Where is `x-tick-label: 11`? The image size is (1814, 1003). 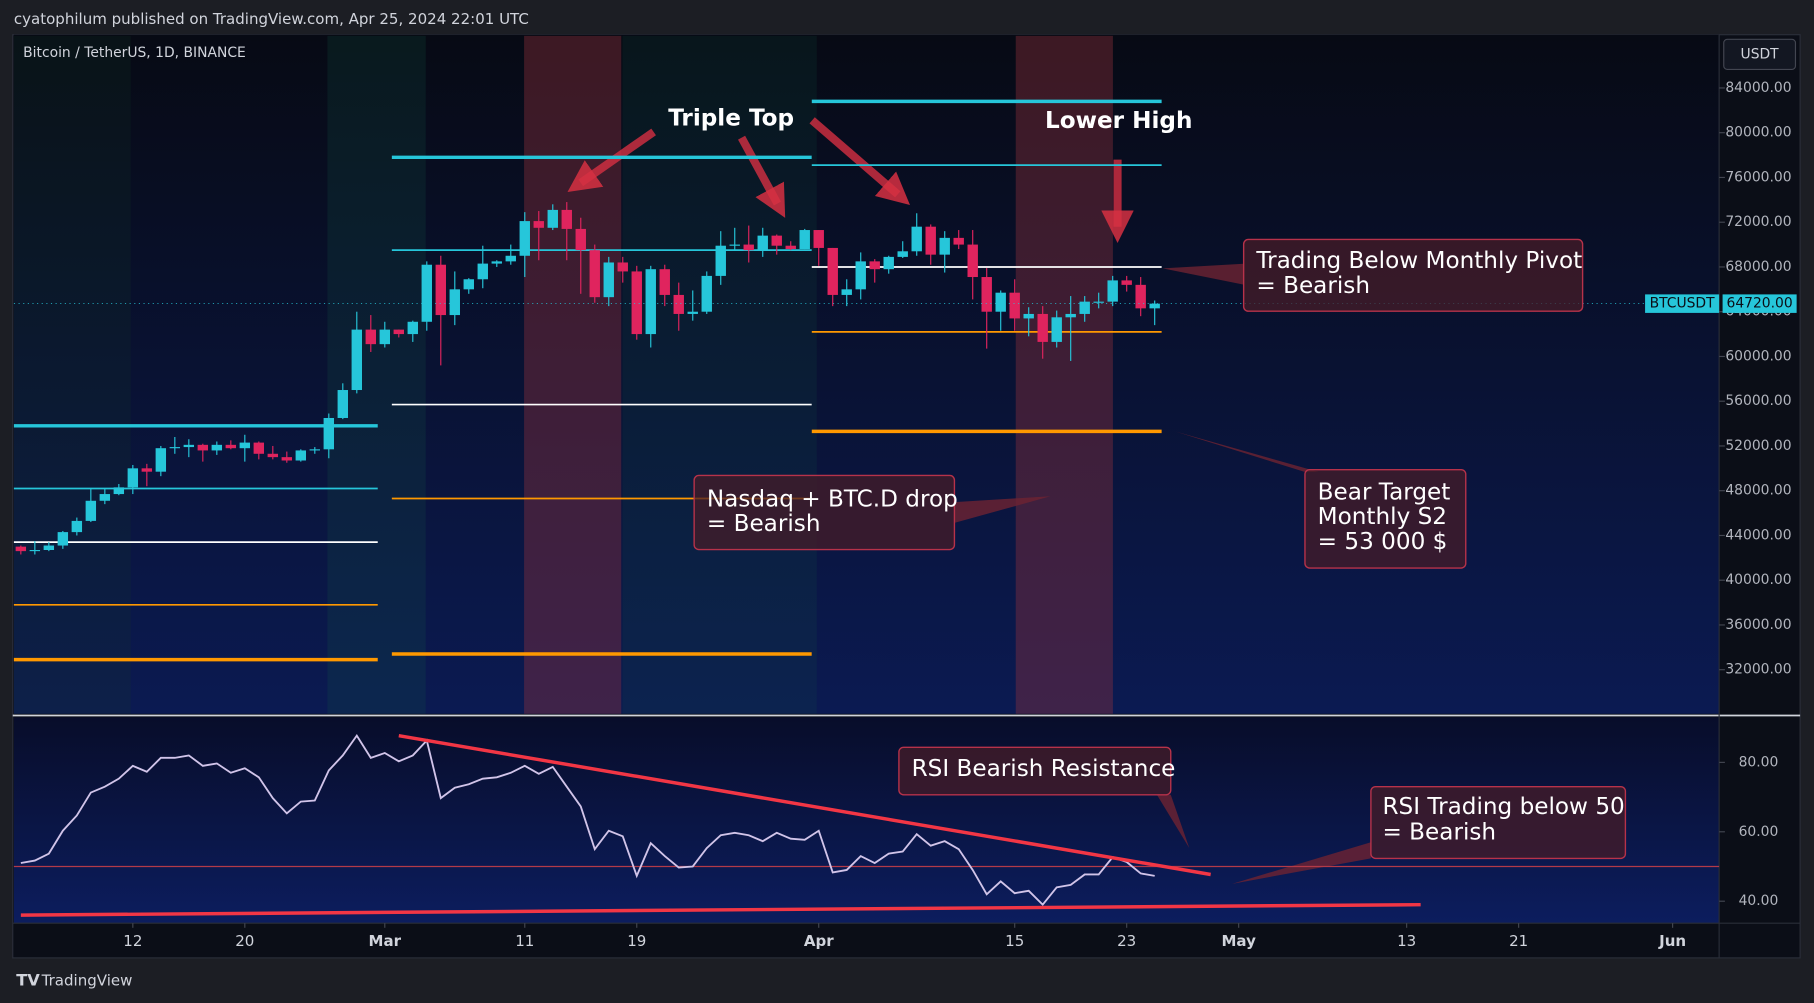
x-tick-label: 11 is located at coordinates (524, 941).